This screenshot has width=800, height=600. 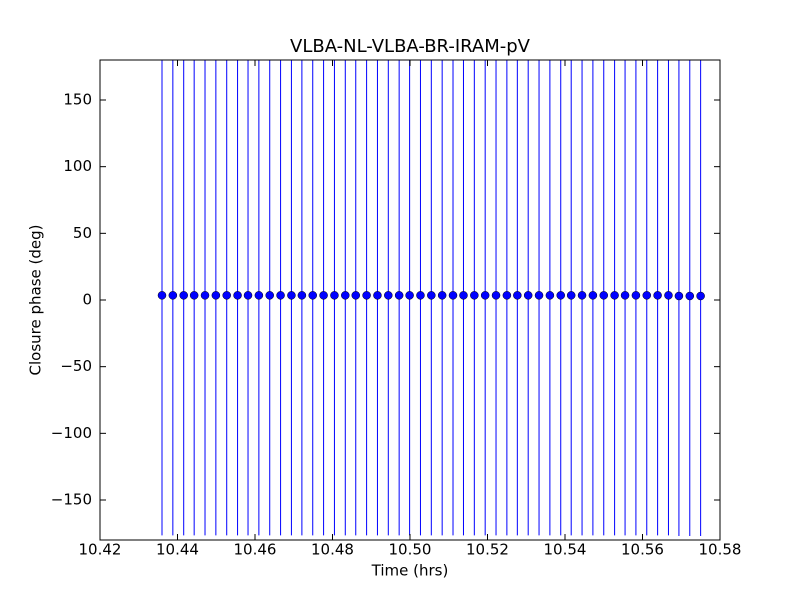 What do you see at coordinates (100, 550) in the screenshot?
I see `x-tick-label: 10.42` at bounding box center [100, 550].